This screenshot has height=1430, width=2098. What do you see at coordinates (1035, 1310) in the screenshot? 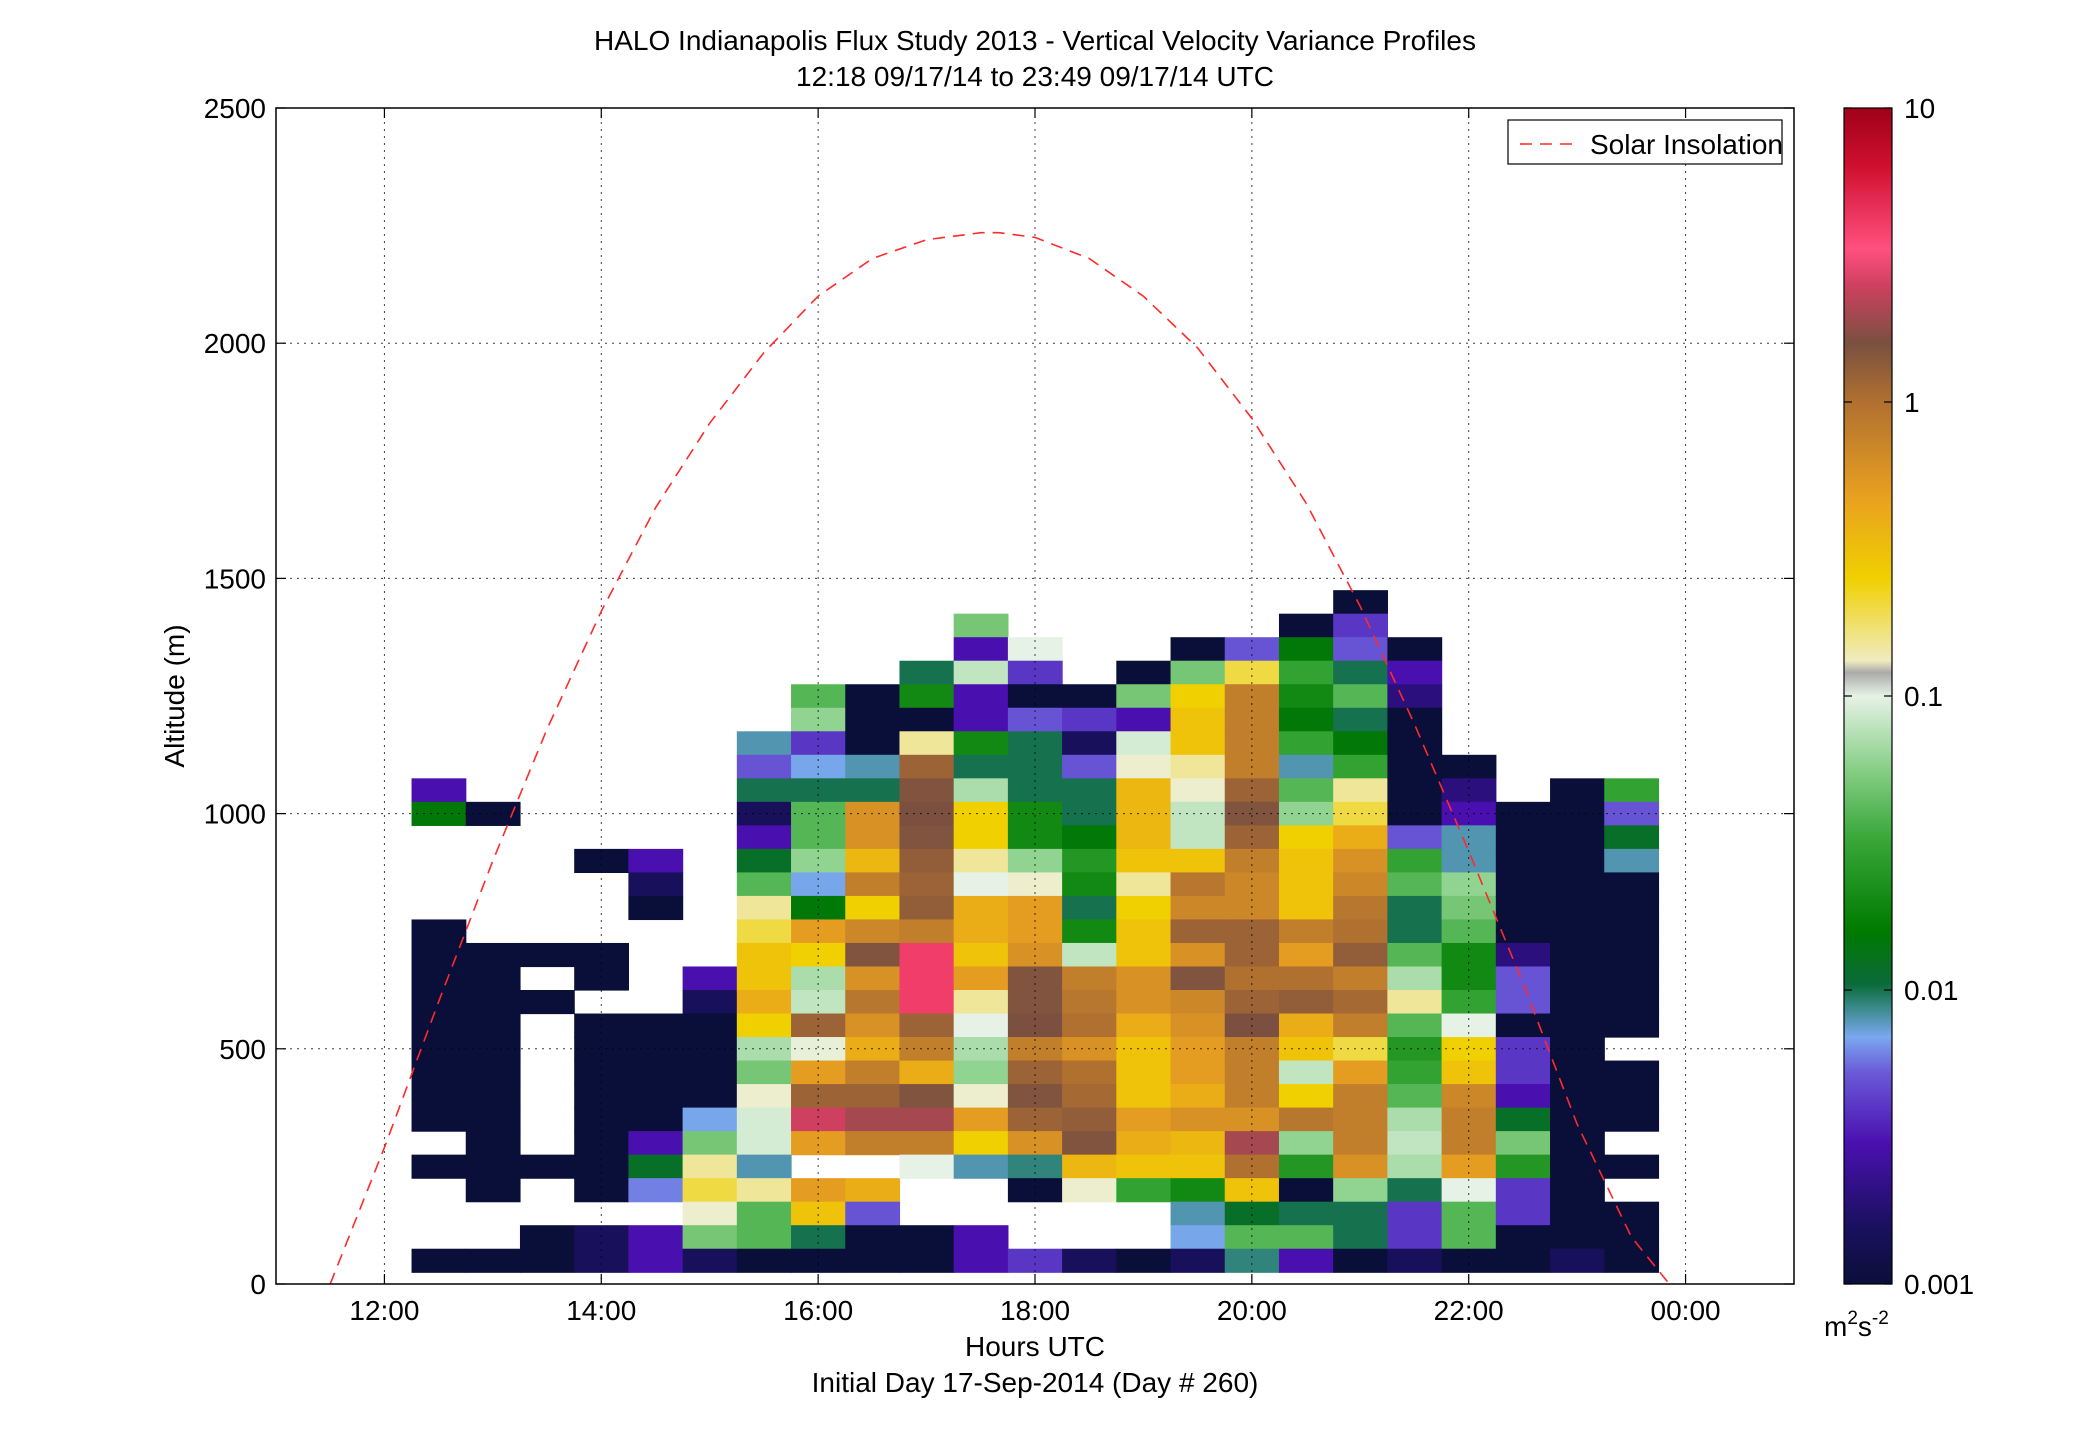
I see `x-tick-label: 18:00` at bounding box center [1035, 1310].